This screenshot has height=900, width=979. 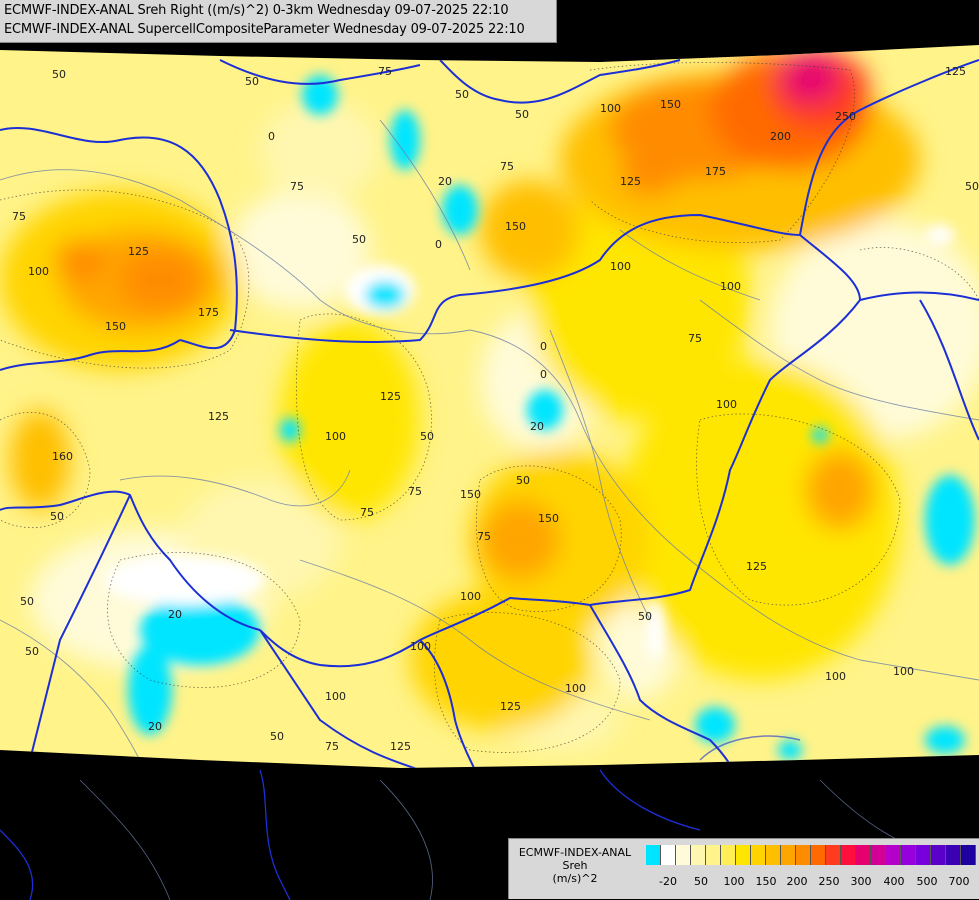 I want to click on legend-tick-label: 700, so click(x=959, y=881).